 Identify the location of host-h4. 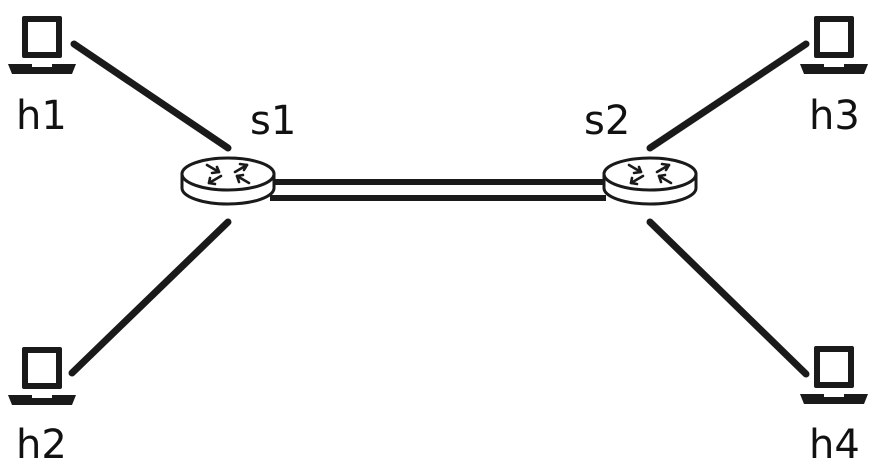
(834, 375).